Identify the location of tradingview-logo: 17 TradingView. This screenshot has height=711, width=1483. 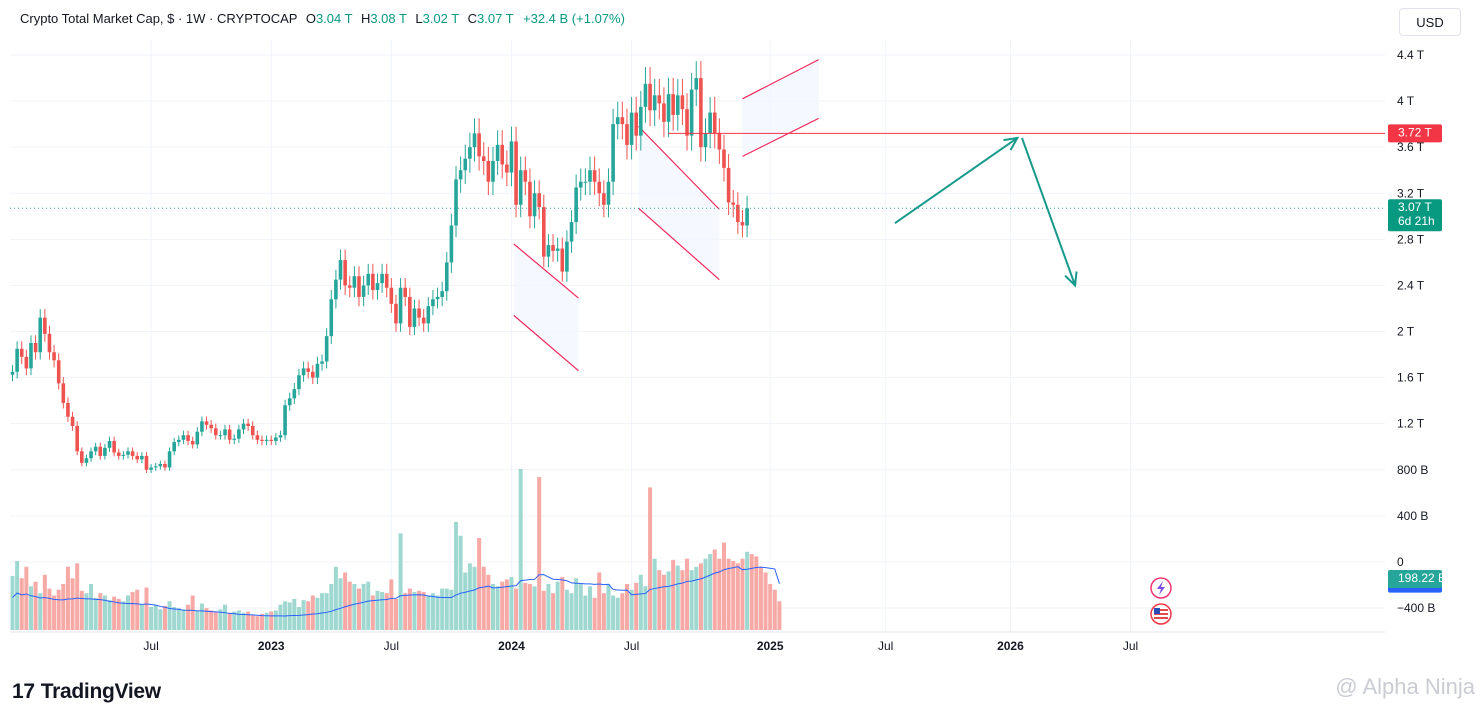
(86, 692).